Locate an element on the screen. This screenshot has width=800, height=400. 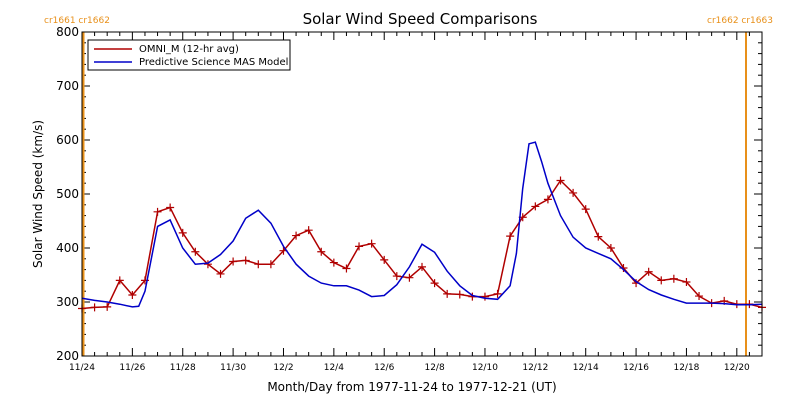
x-tick-label: 11/24 is located at coordinates (82, 368).